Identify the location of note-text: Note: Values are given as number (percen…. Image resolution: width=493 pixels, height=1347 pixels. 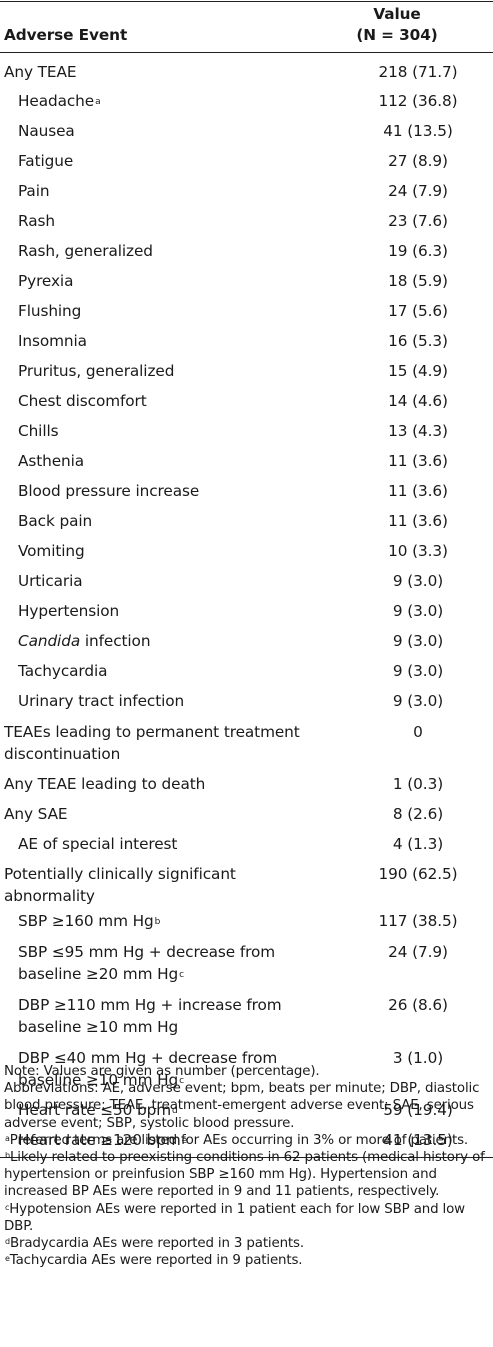
(162, 1071).